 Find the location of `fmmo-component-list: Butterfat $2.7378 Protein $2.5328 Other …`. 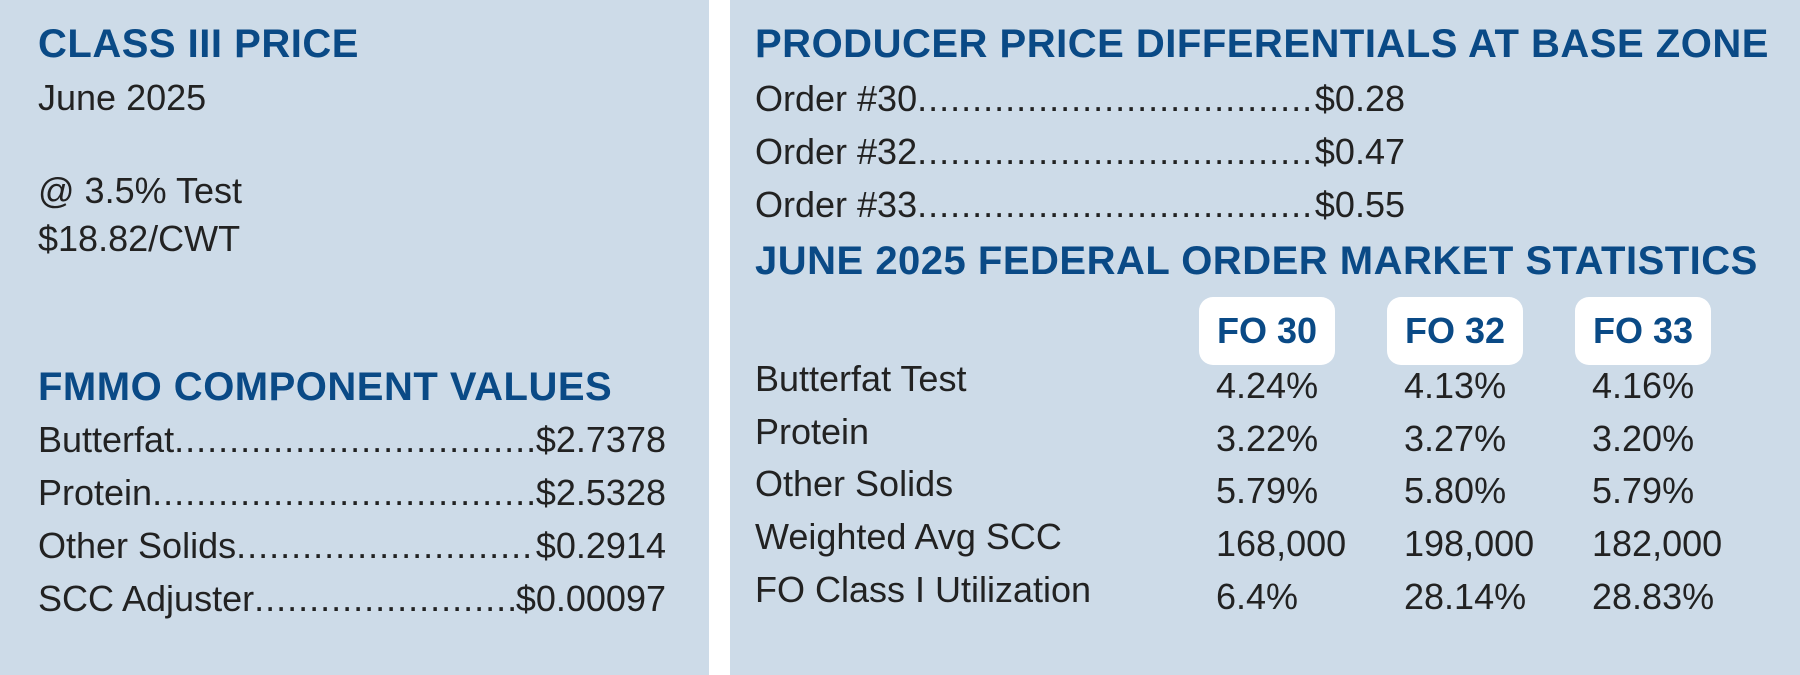

fmmo-component-list: Butterfat $2.7378 Protein $2.5328 Other … is located at coordinates (352, 519).